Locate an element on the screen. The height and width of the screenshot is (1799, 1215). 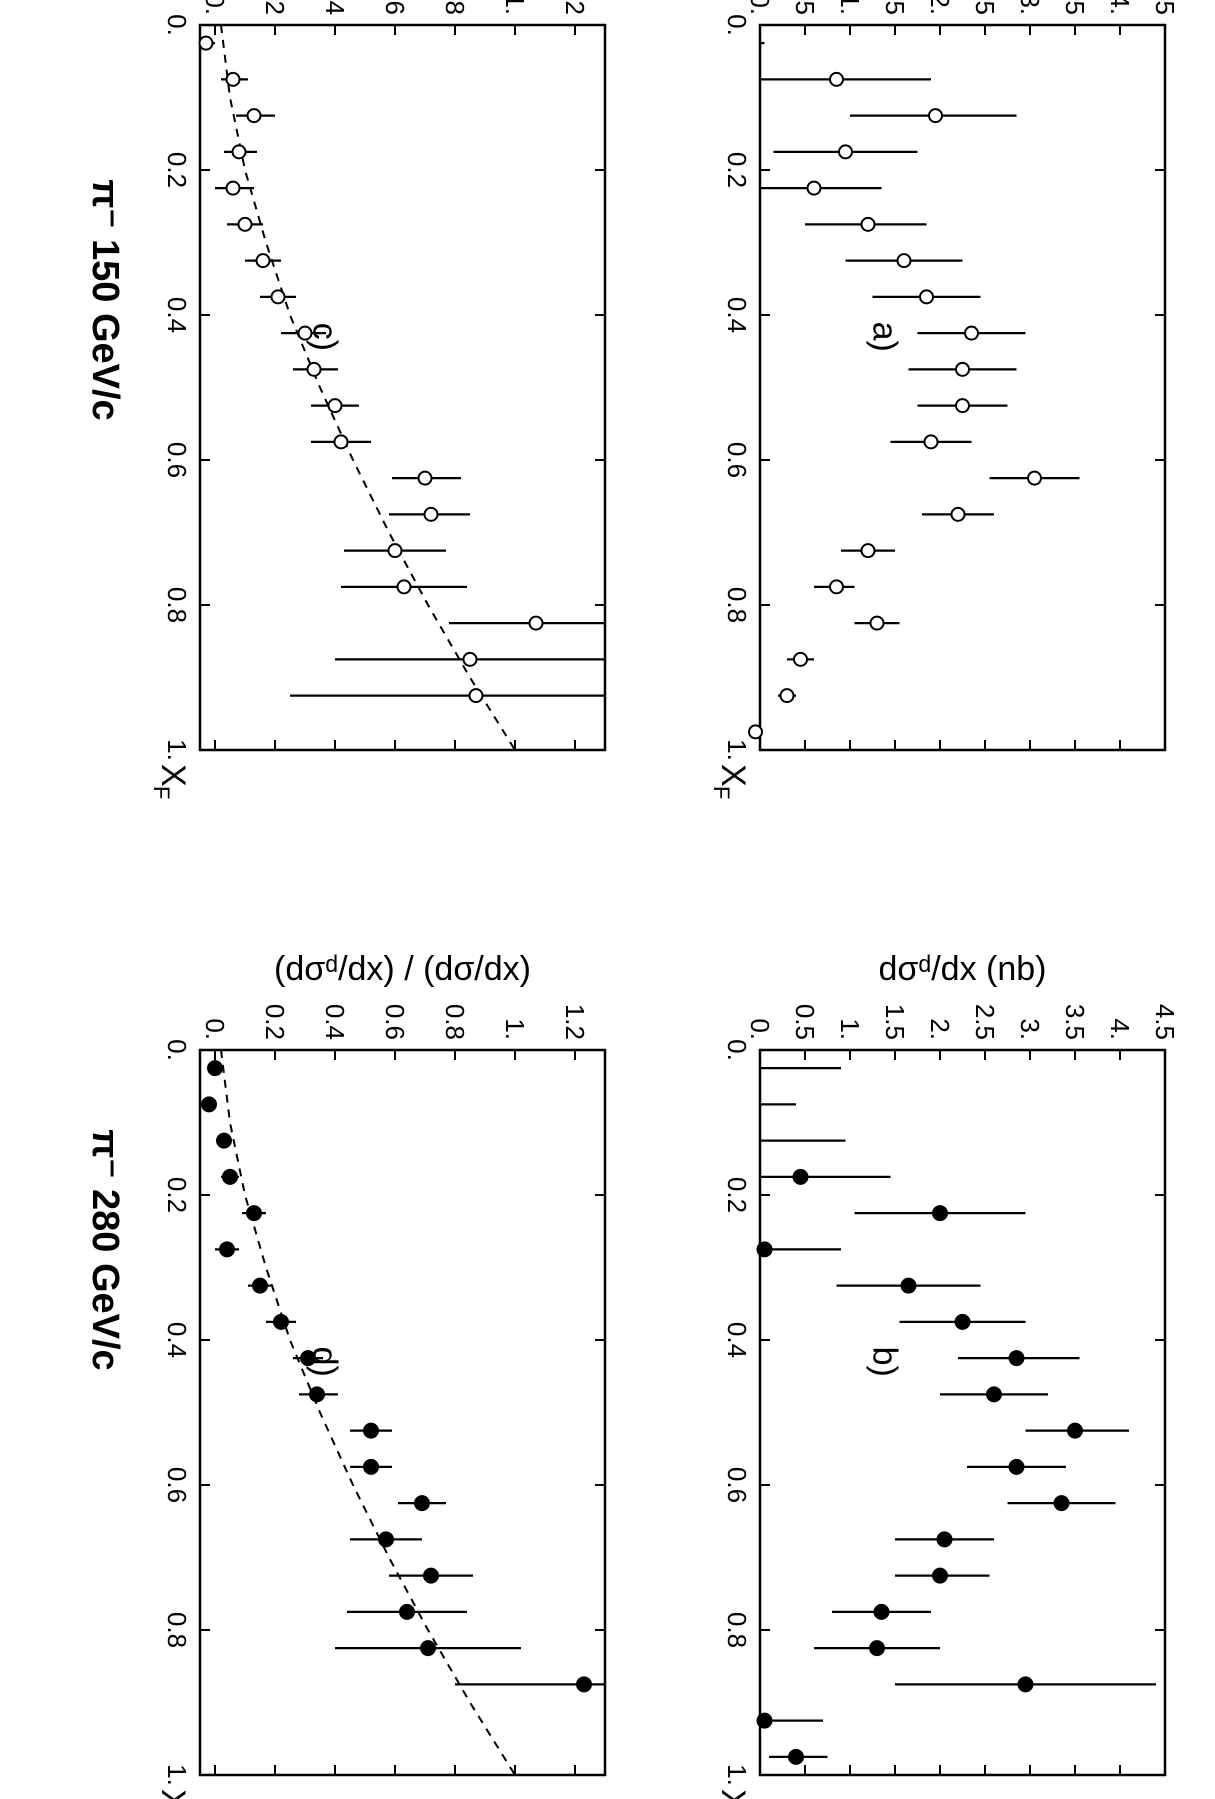
y-tick-label: 0.2 is located at coordinates (275, 7).